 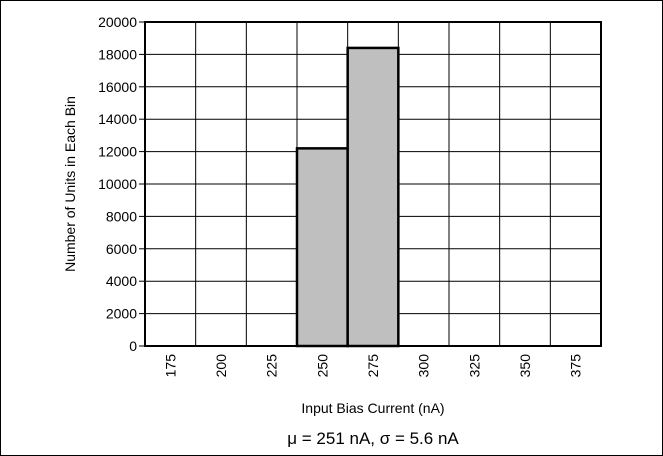 What do you see at coordinates (121, 216) in the screenshot?
I see `y-tick-label: 8000` at bounding box center [121, 216].